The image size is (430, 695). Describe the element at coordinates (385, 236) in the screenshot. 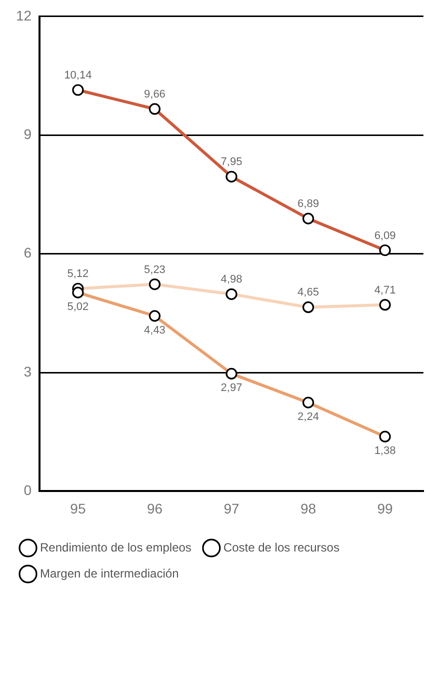

I see `data-label: 6,09` at that location.